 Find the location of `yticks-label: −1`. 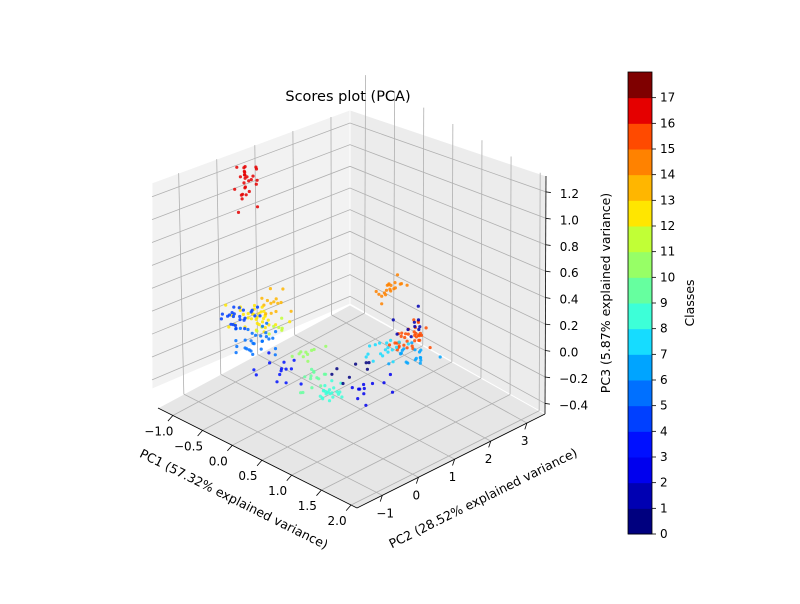

yticks-label: −1 is located at coordinates (385, 513).